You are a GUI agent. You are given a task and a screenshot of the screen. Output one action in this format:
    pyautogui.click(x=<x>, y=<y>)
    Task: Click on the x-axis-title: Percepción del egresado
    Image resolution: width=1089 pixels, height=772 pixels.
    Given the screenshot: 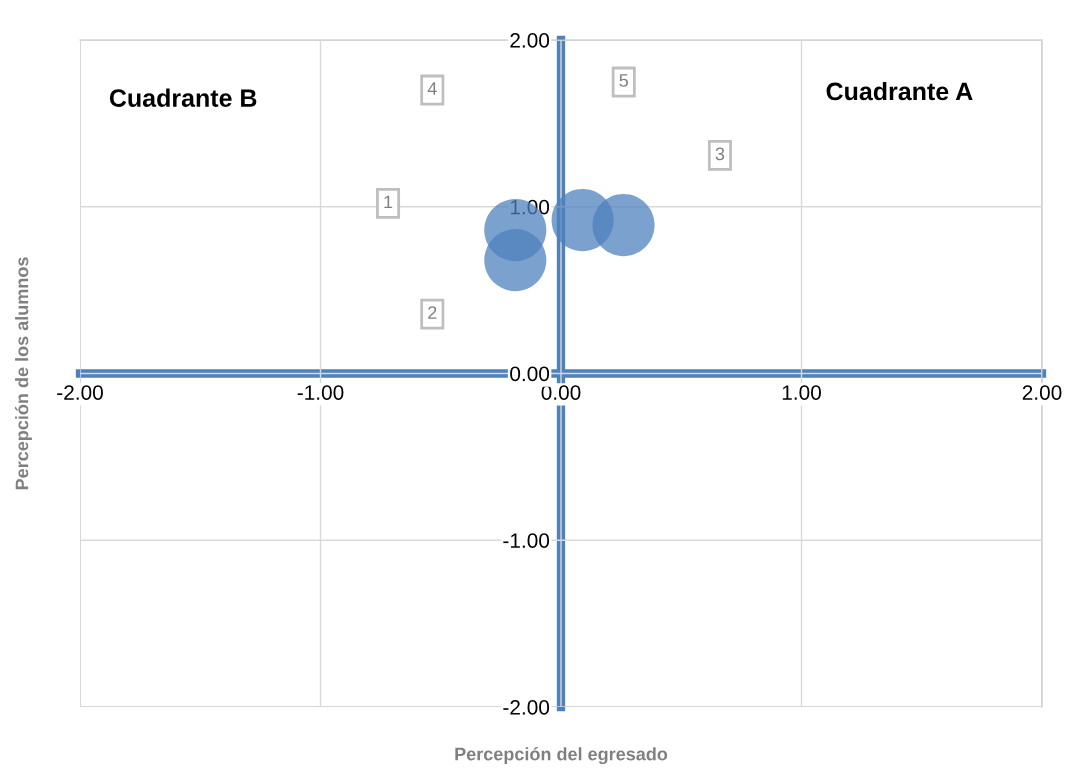 What is the action you would take?
    pyautogui.click(x=561, y=756)
    